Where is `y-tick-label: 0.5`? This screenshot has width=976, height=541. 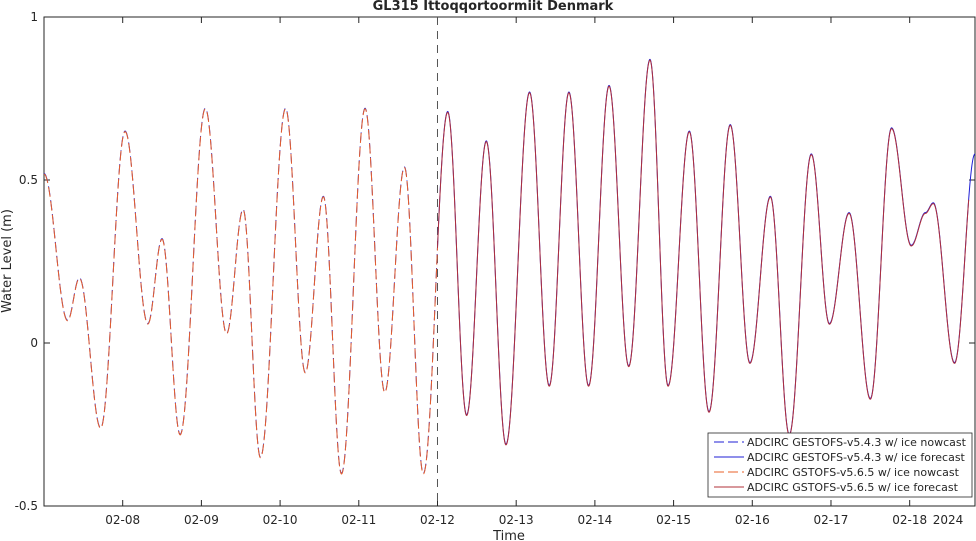
y-tick-label: 0.5 is located at coordinates (28, 180).